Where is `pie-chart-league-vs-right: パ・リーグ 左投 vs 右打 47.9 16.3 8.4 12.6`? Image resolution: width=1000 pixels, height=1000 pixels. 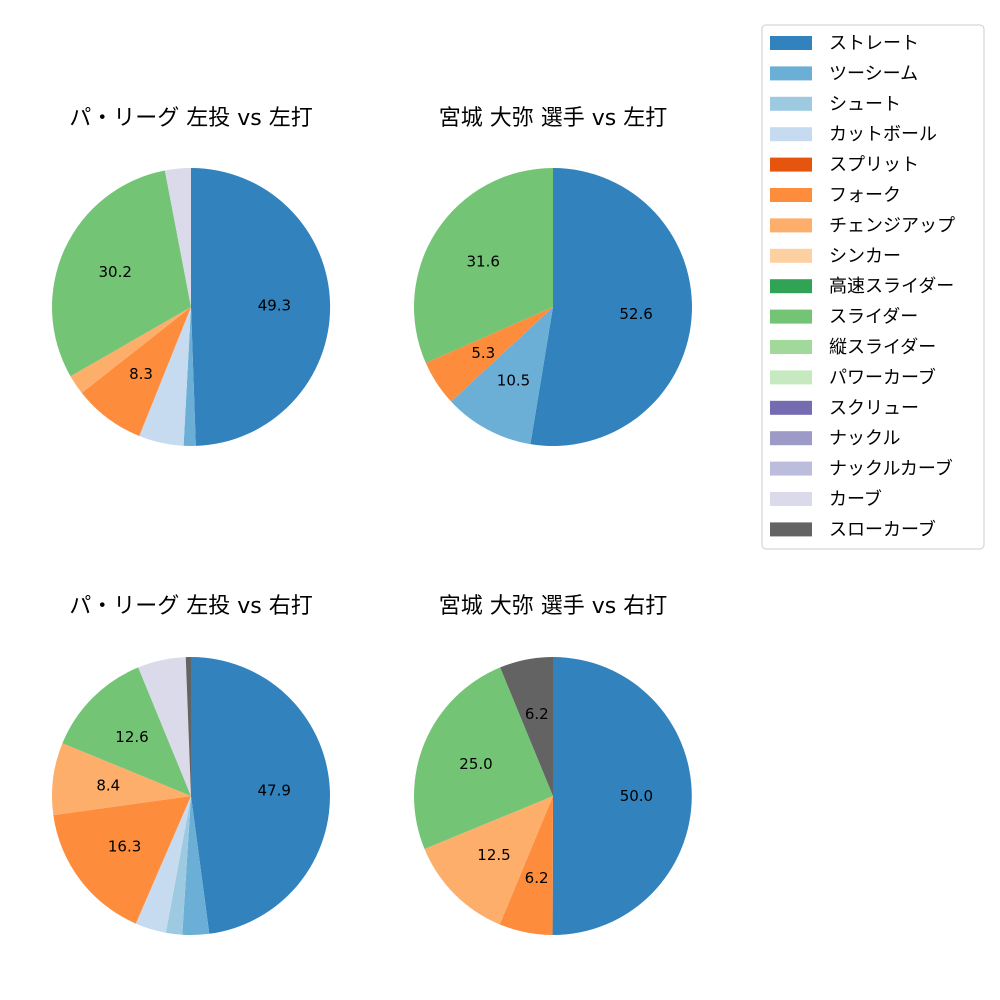 pie-chart-league-vs-right: パ・リーグ 左投 vs 右打 47.9 16.3 8.4 12.6 is located at coordinates (191, 765).